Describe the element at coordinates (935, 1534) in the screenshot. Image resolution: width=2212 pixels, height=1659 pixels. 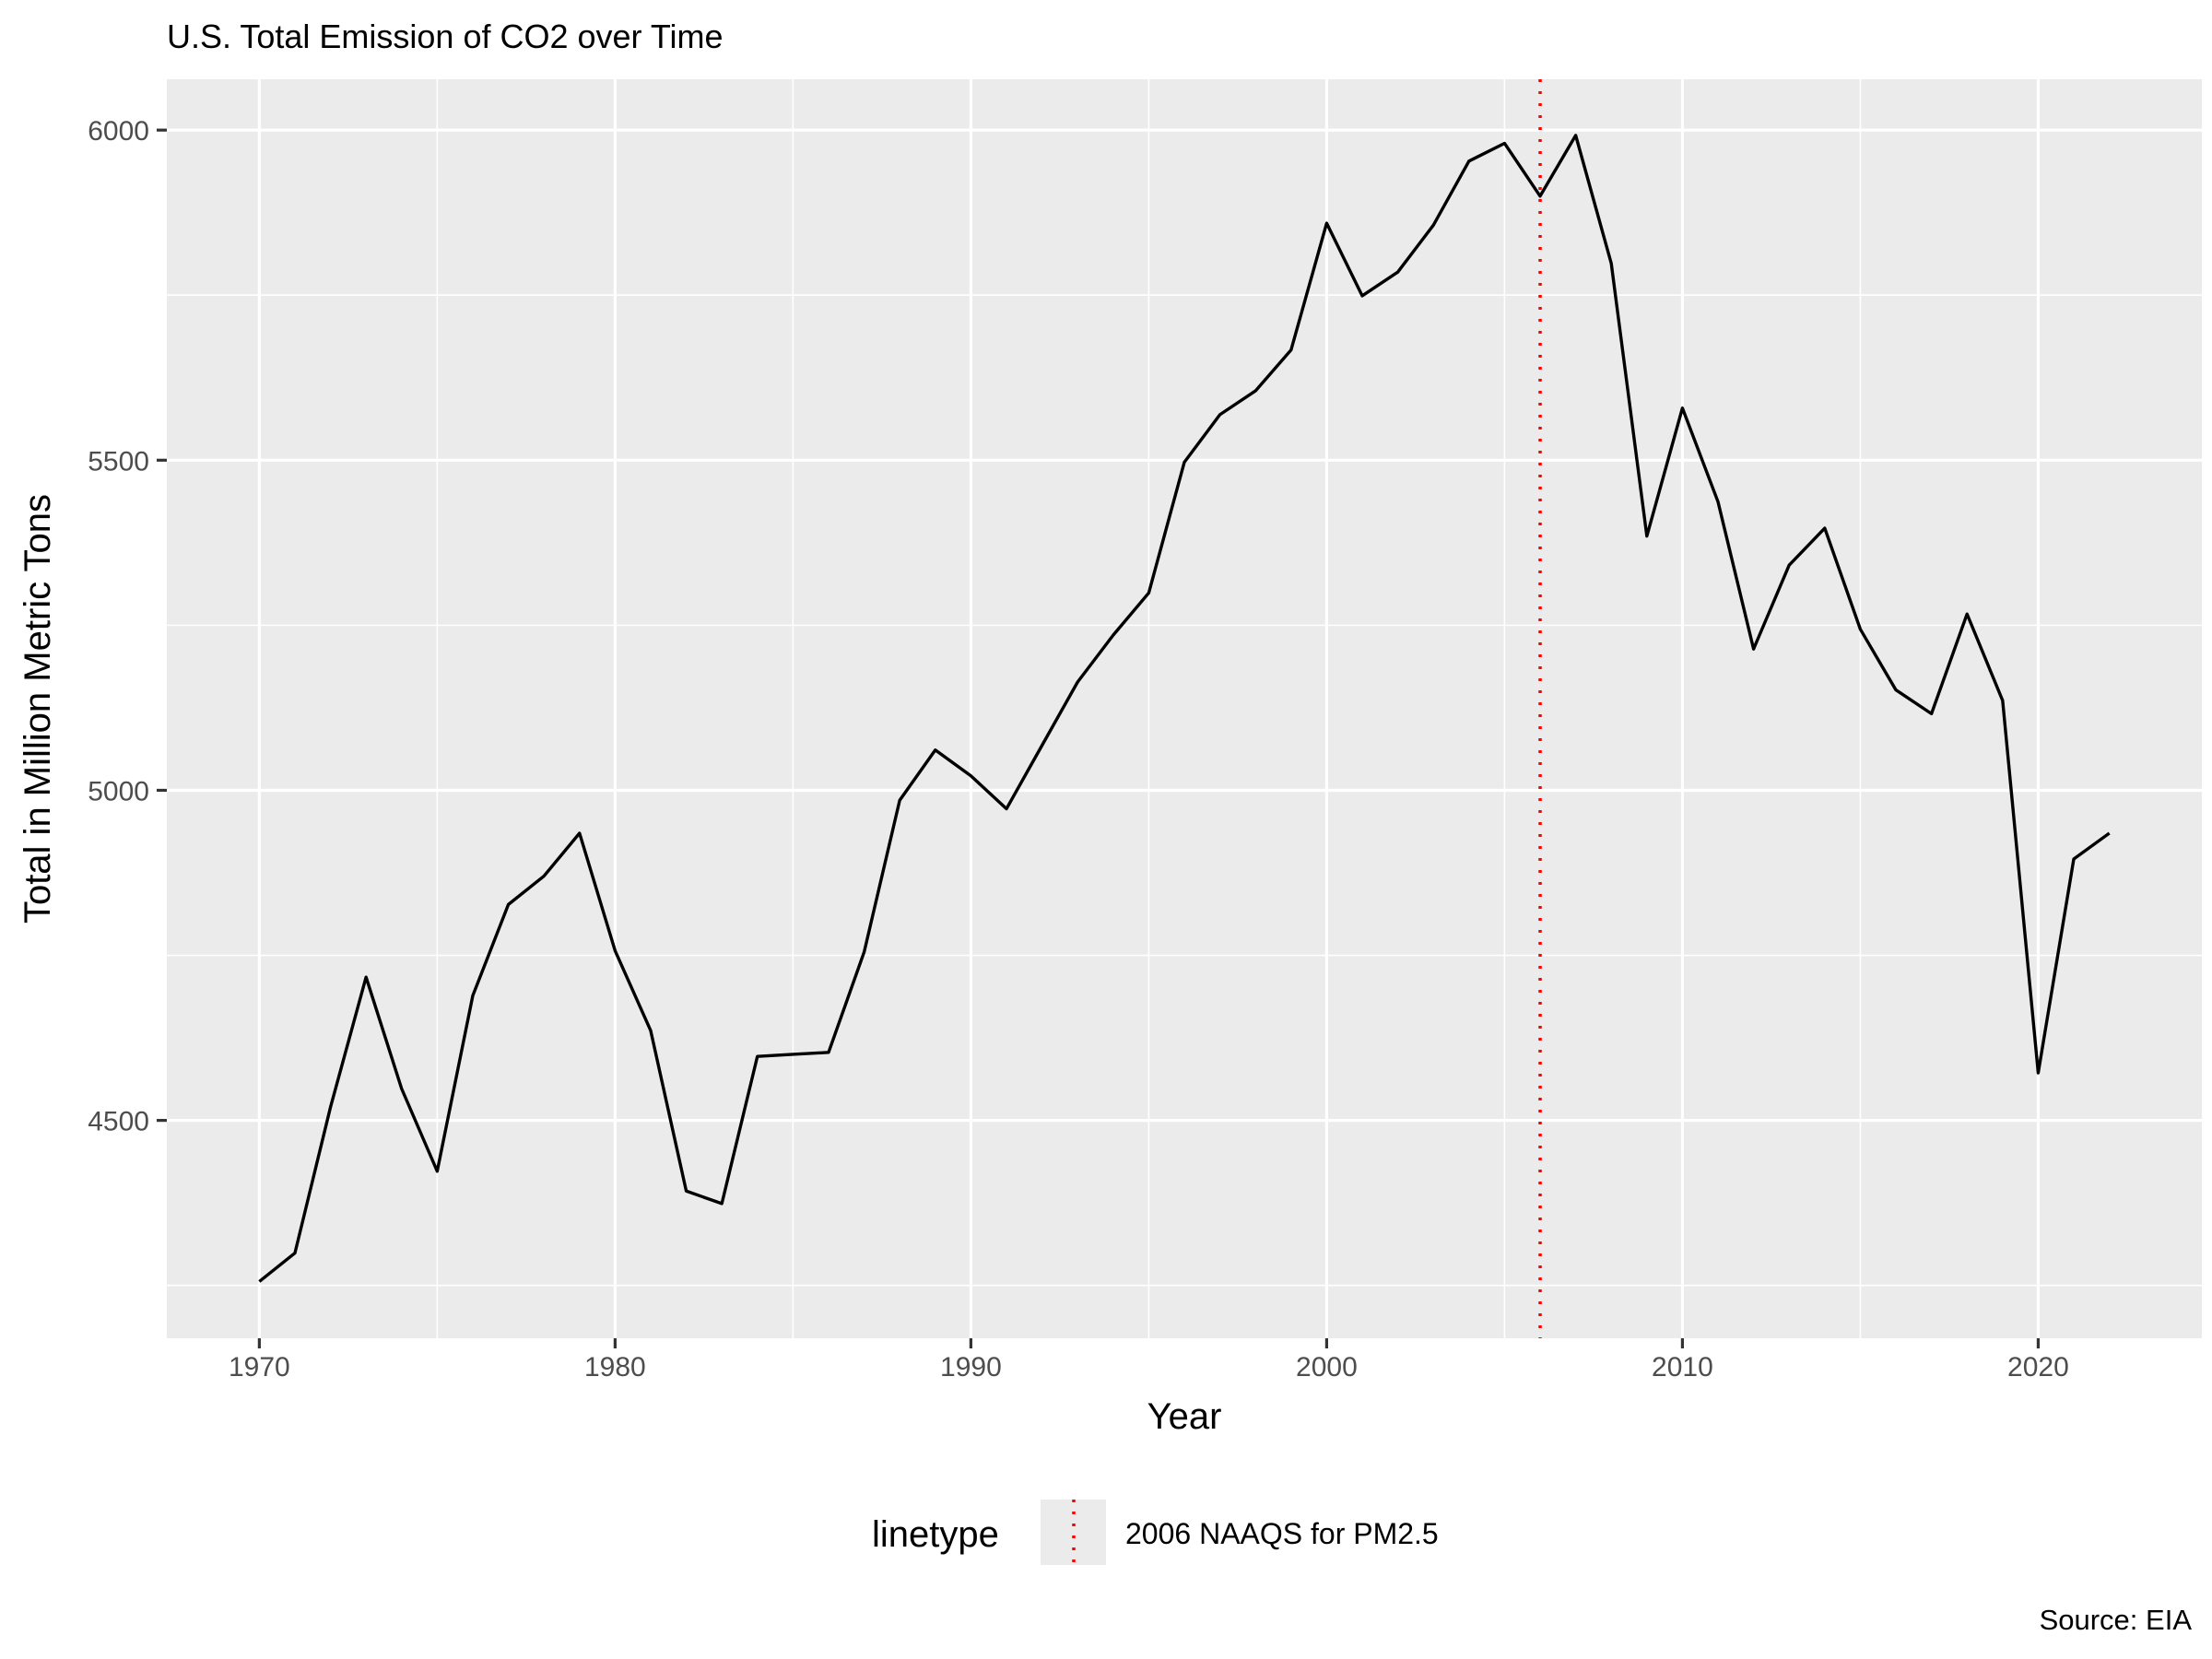
I see `legend-title: linetype` at that location.